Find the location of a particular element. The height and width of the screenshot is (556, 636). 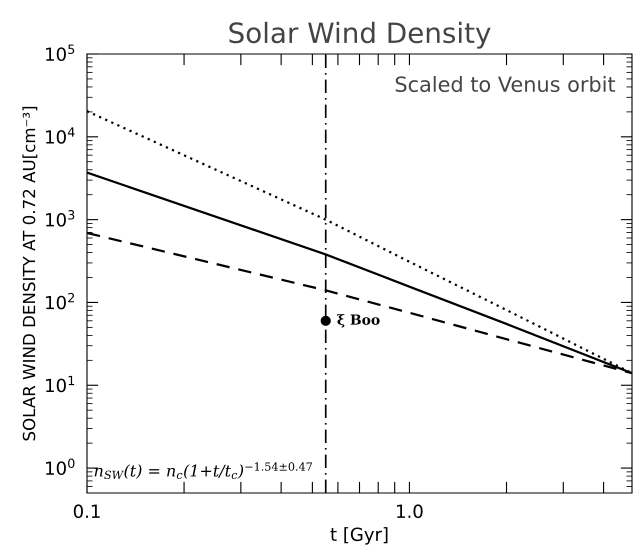

y-tick-label: 10$^{3}$ is located at coordinates (60, 218).